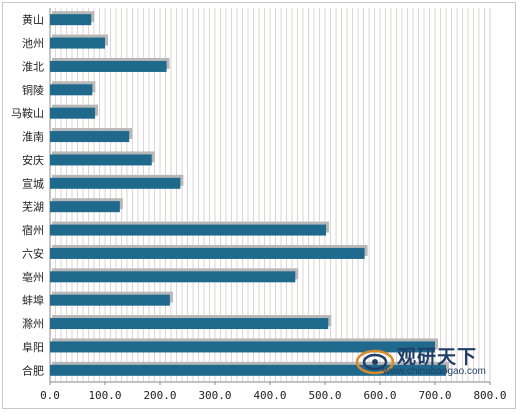  Describe the element at coordinates (33, 370) in the screenshot. I see `category-label: 合肥` at that location.